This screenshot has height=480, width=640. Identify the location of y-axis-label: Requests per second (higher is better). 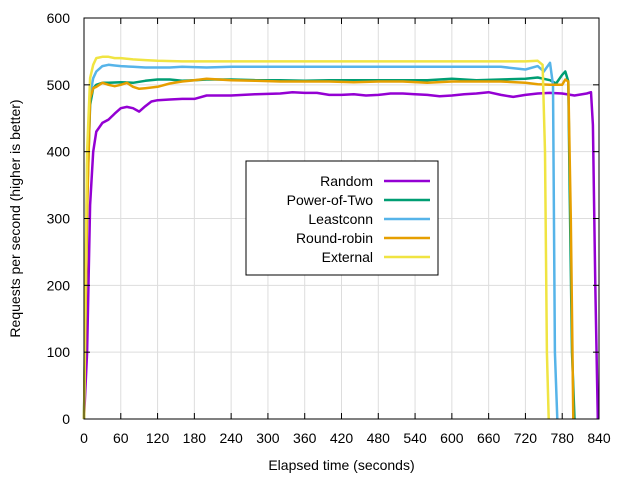
(15, 218).